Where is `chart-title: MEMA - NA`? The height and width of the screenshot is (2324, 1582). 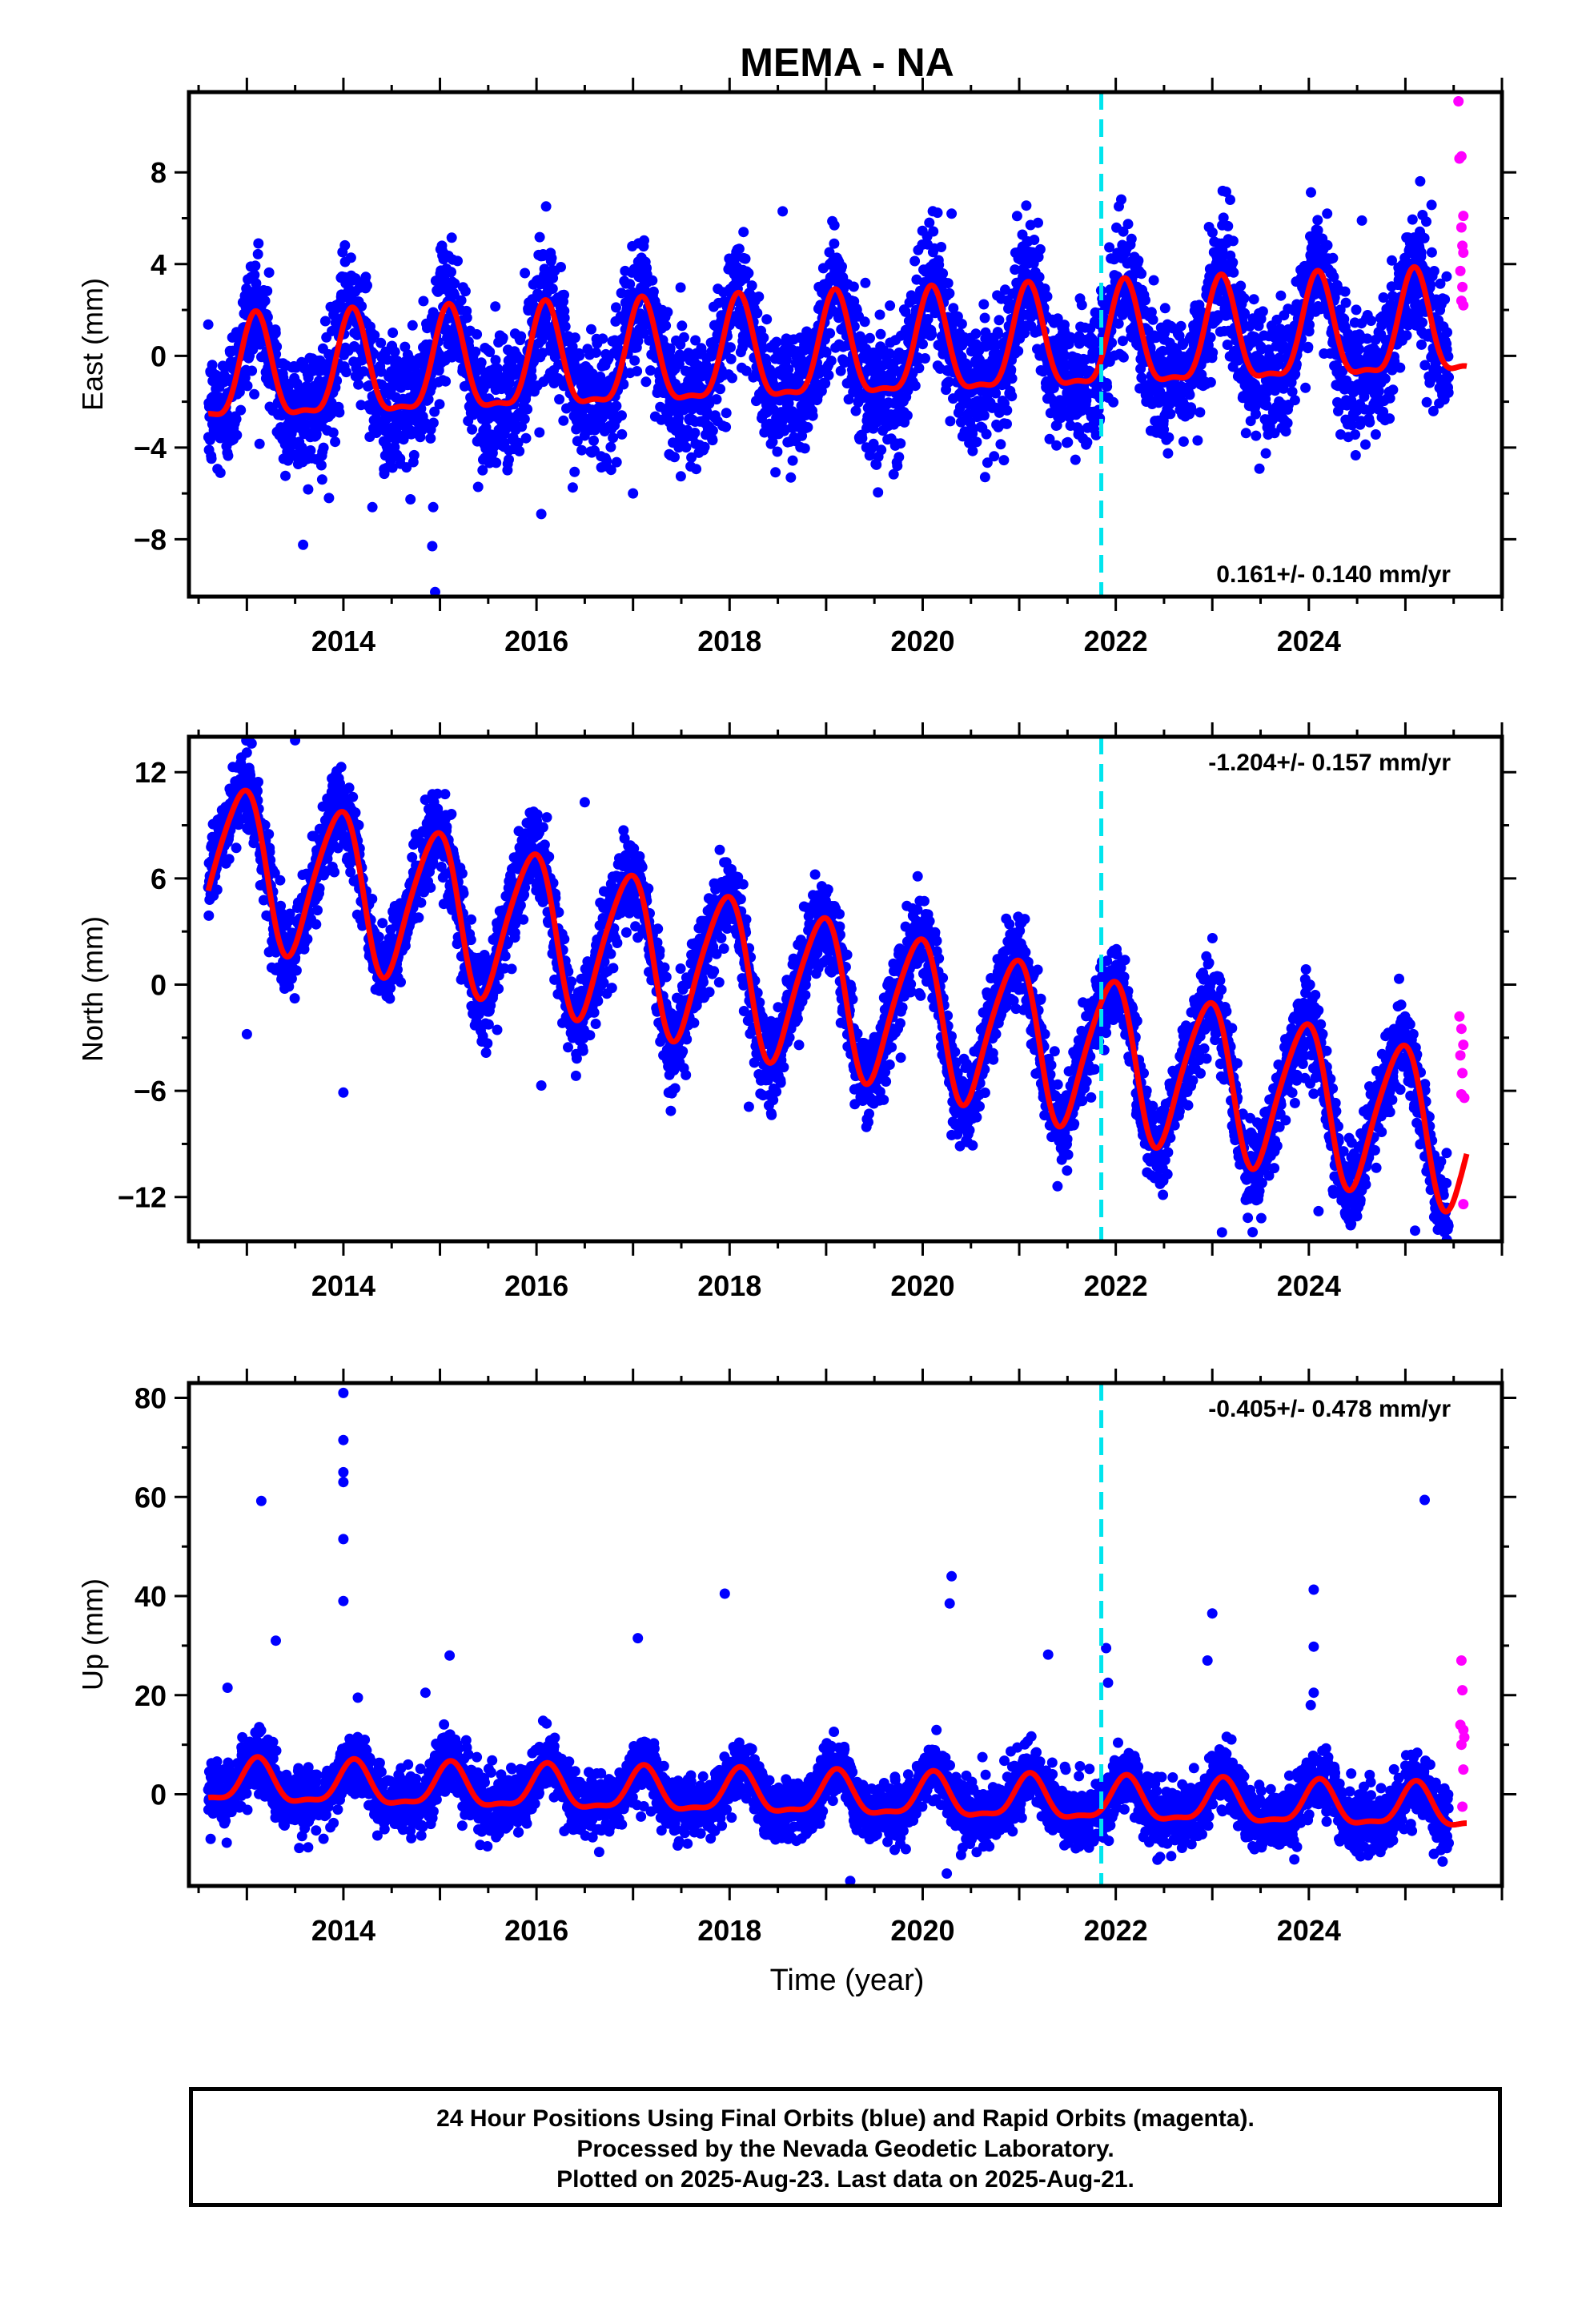 chart-title: MEMA - NA is located at coordinates (847, 62).